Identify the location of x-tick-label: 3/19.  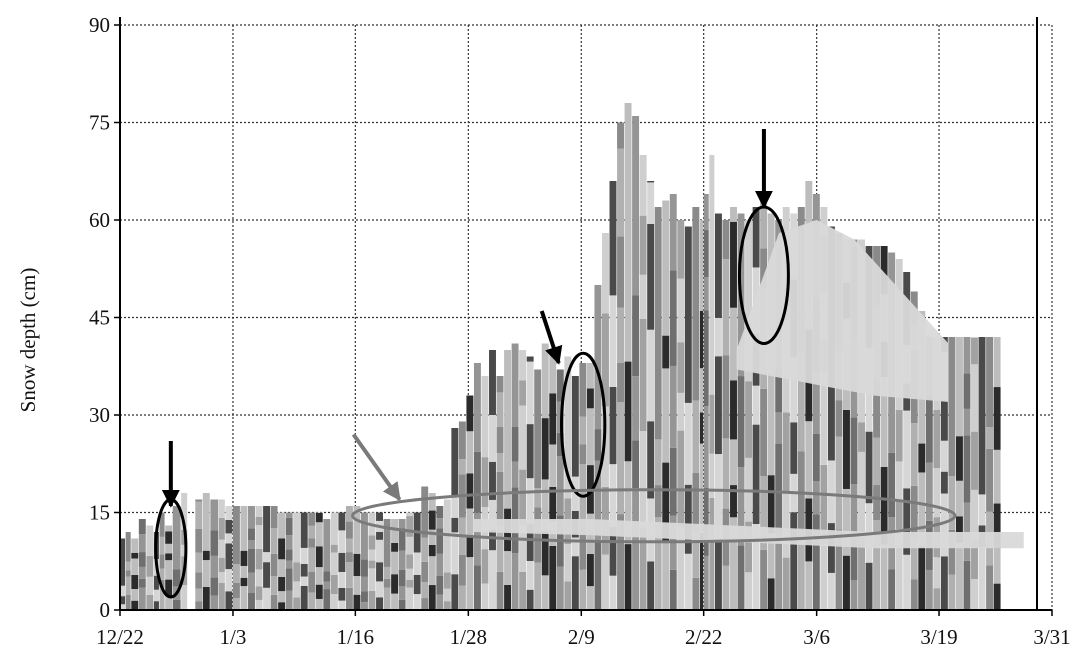
(938, 637).